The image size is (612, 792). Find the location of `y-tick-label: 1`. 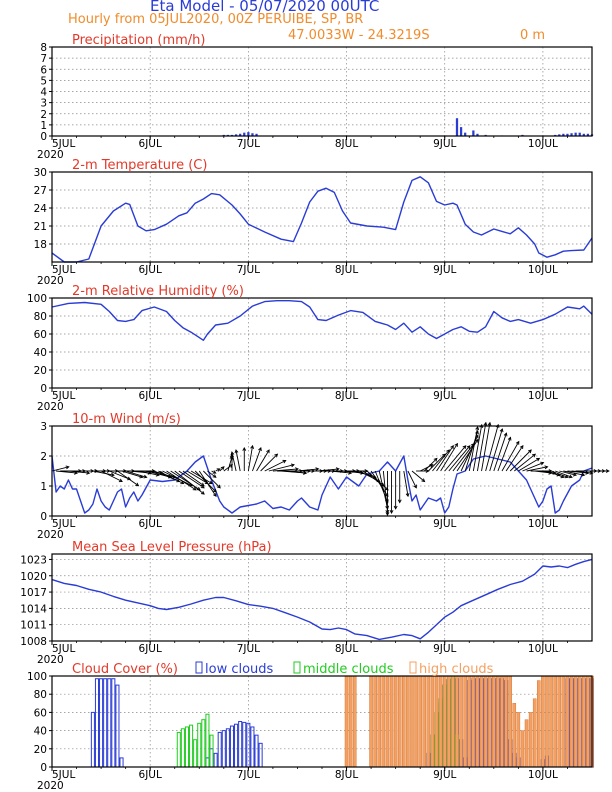

y-tick-label: 1 is located at coordinates (43, 126).